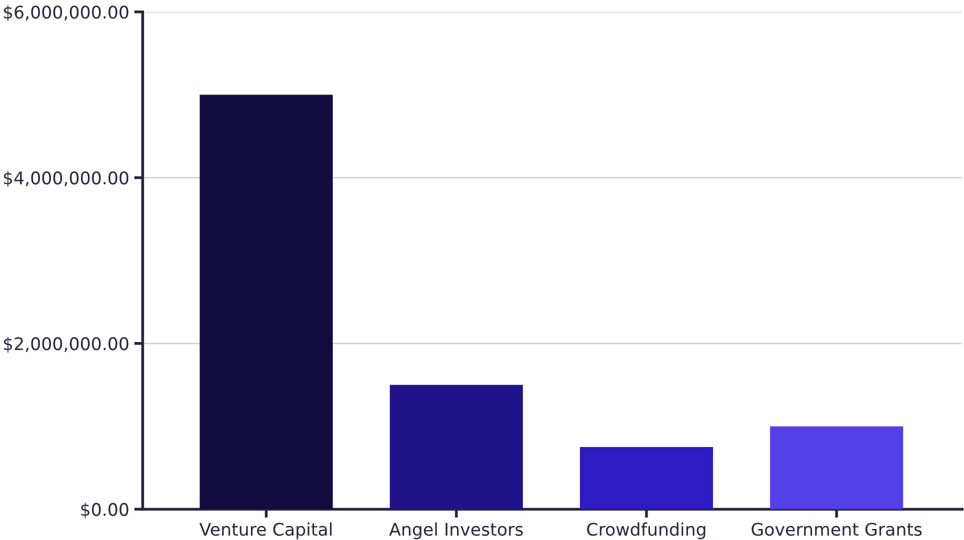  What do you see at coordinates (837, 529) in the screenshot?
I see `x-tick-label: Government Grants` at bounding box center [837, 529].